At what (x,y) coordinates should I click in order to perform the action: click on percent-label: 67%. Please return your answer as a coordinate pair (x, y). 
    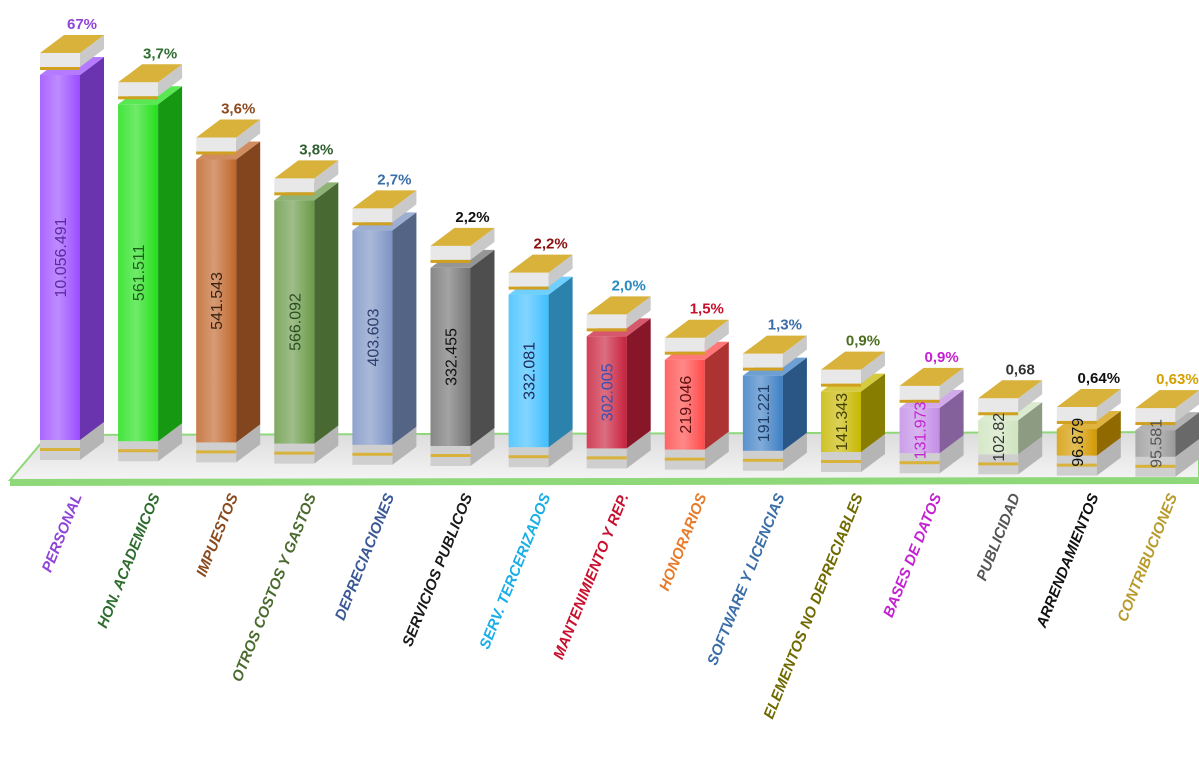
    Looking at the image, I should click on (82, 24).